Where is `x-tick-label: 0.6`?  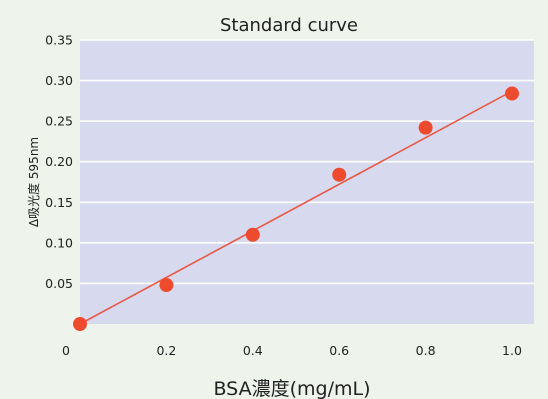
x-tick-label: 0.6 is located at coordinates (339, 350).